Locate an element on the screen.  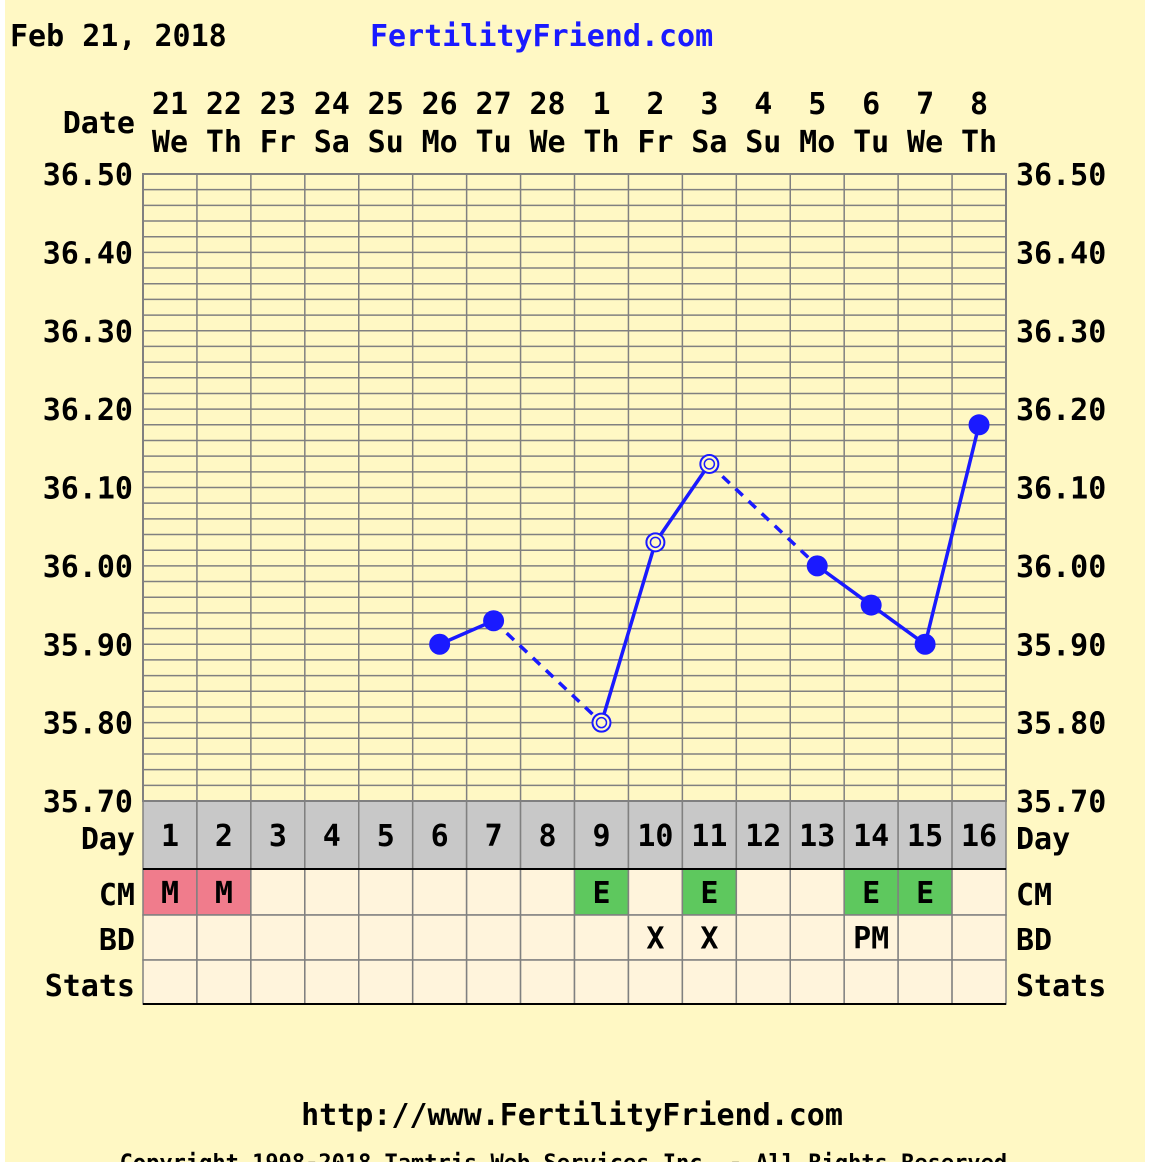
day-value: 15 is located at coordinates (925, 836).